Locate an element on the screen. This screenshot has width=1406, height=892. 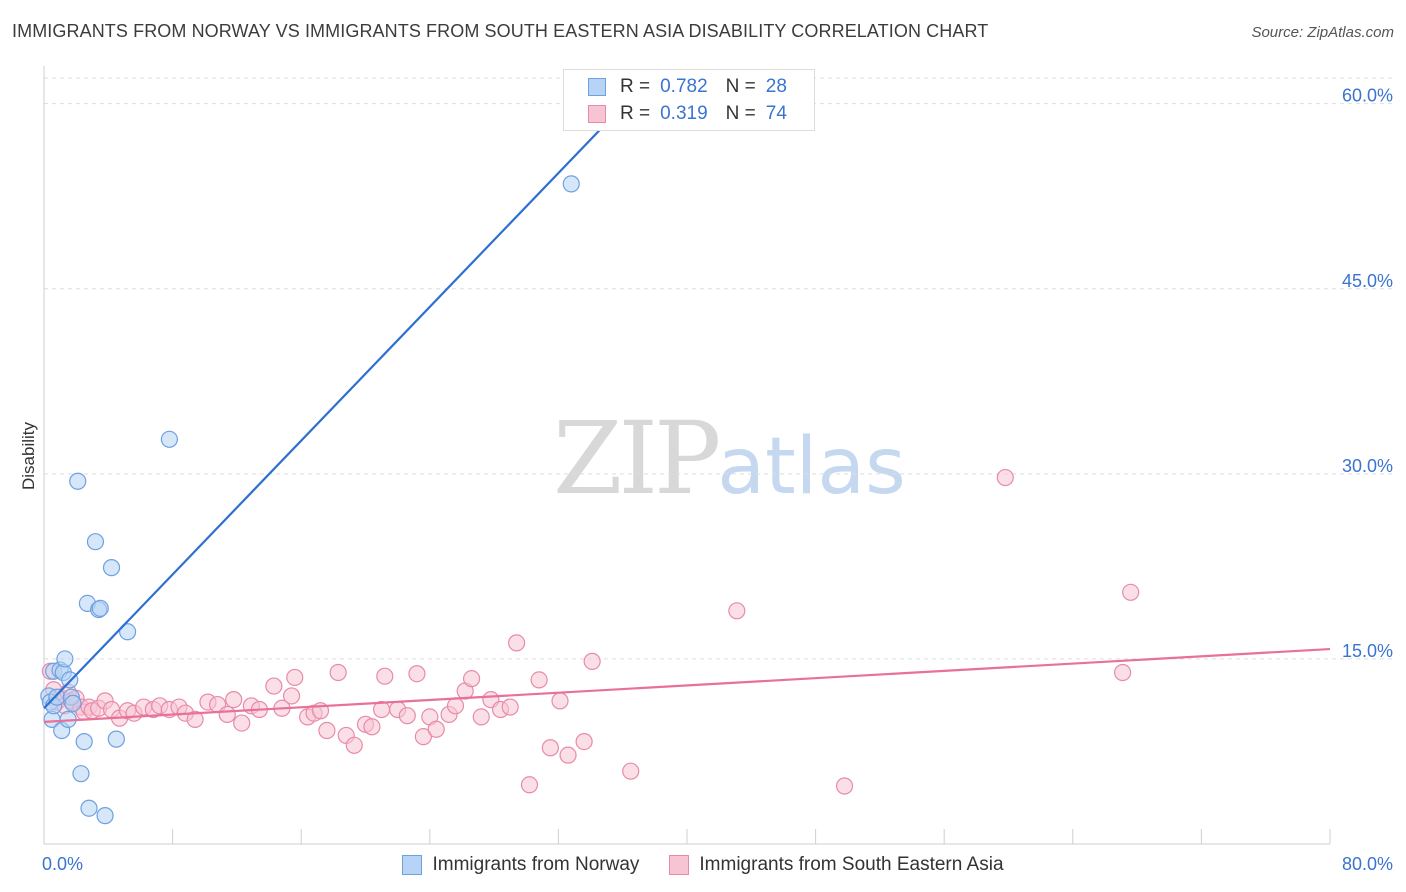
legend-label-sea: Immigrants from South Eastern Asia is located at coordinates (851, 864).